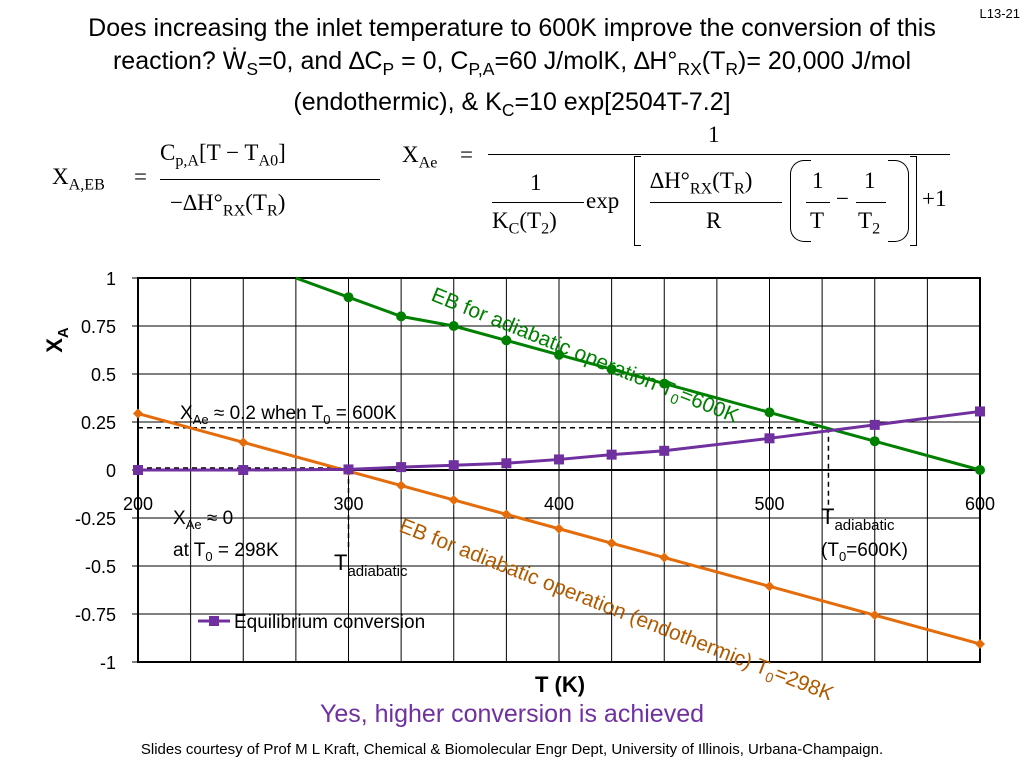  What do you see at coordinates (103, 375) in the screenshot?
I see `y-tick-label: 0.5` at bounding box center [103, 375].